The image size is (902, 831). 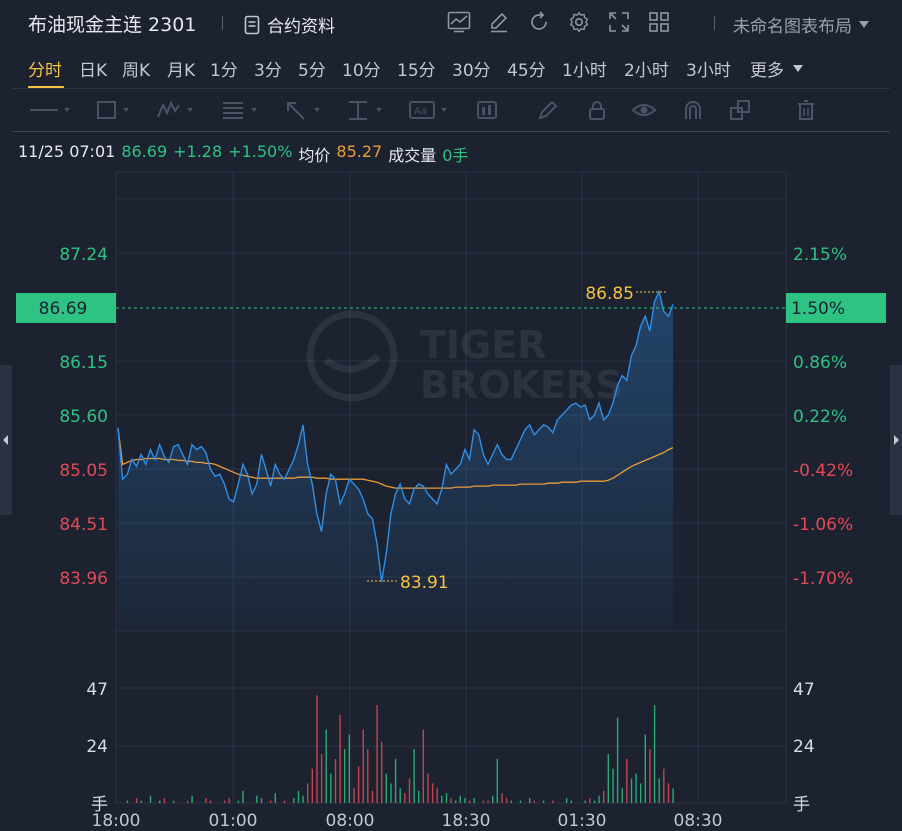 I want to click on tf-more-button: 更多, so click(x=777, y=68).